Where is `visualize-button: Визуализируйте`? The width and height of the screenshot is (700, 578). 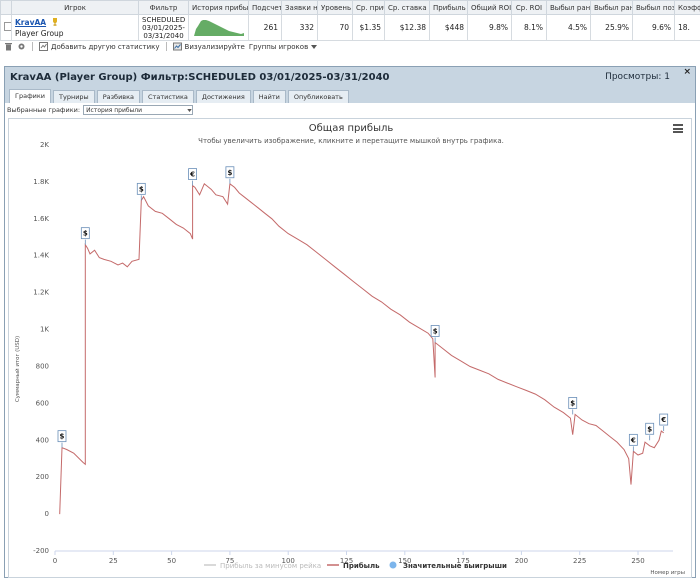 visualize-button: Визуализируйте is located at coordinates (208, 46).